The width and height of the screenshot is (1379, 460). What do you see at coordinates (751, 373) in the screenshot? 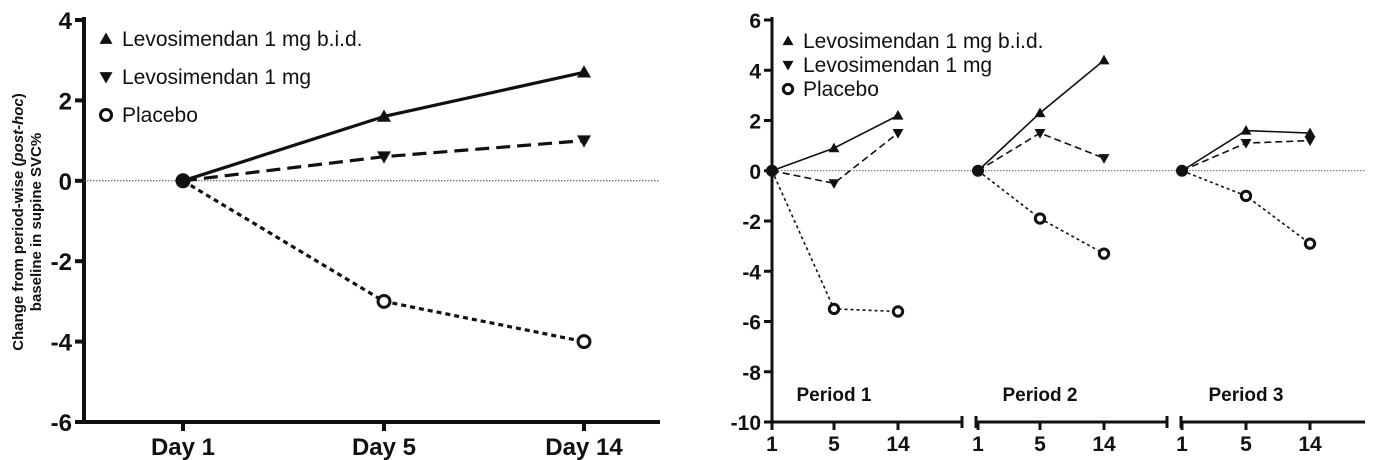
I see `y-tick-label: -8` at bounding box center [751, 373].